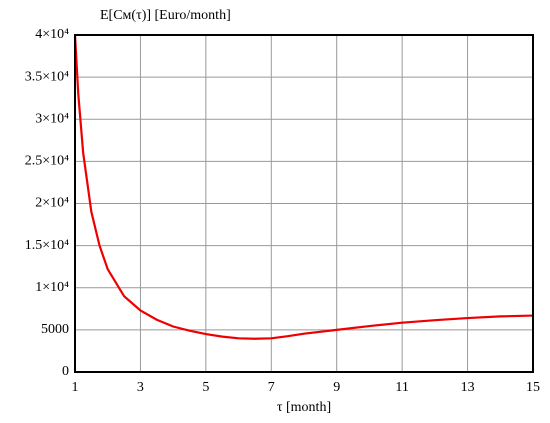 This screenshot has width=550, height=423. I want to click on y-tick-label: 3×10⁴, so click(52, 118).